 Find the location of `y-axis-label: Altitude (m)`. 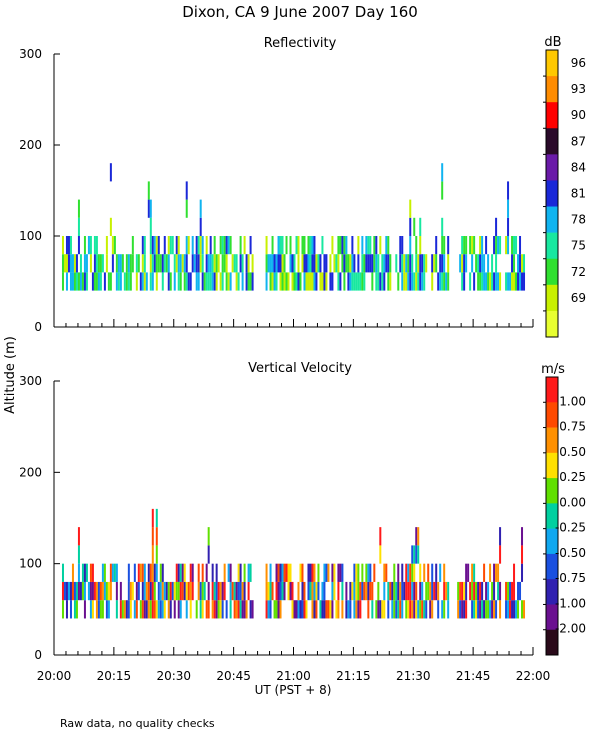

y-axis-label: Altitude (m) is located at coordinates (10, 375).